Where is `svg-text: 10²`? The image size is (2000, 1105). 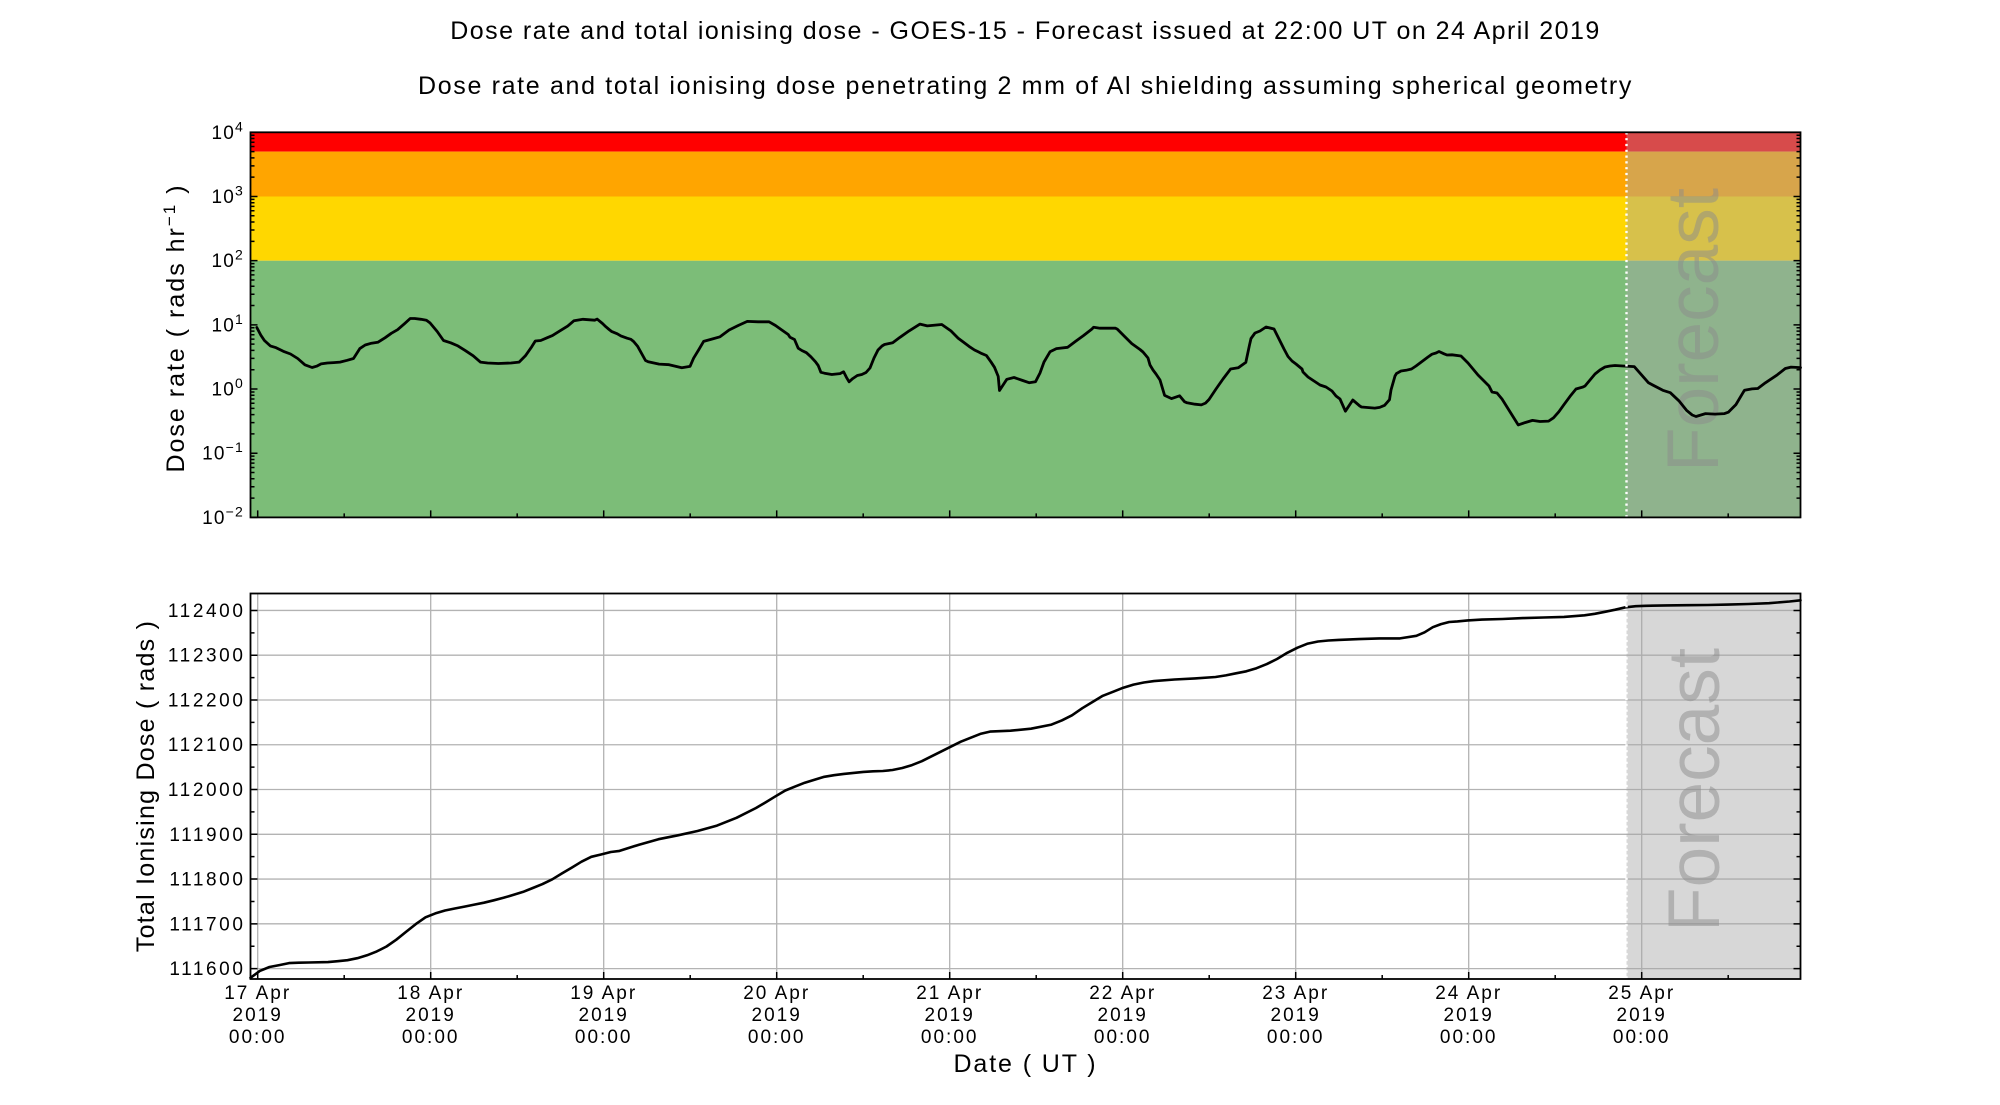 svg-text: 10² is located at coordinates (227, 260).